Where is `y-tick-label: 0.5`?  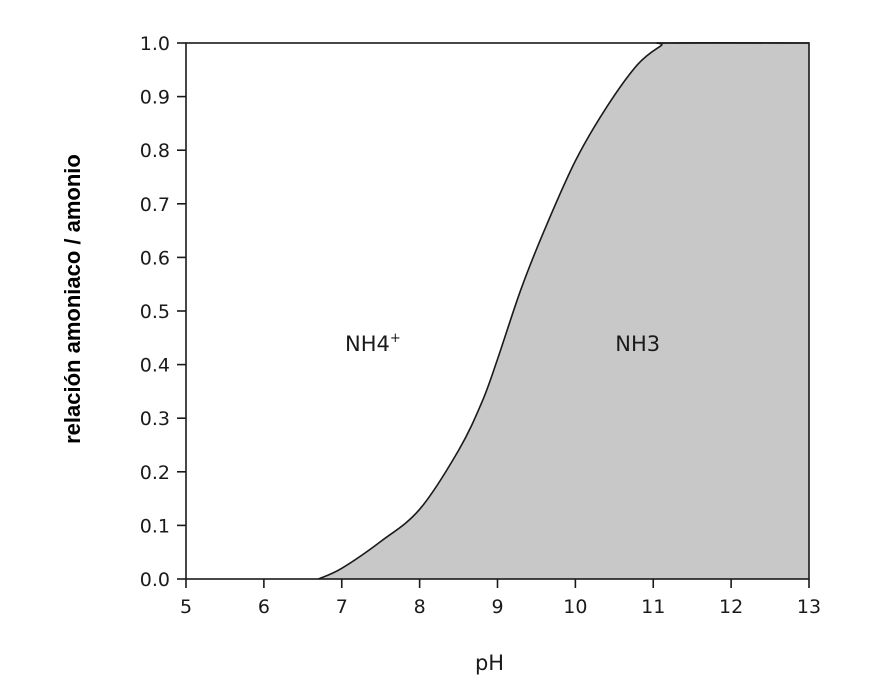
y-tick-label: 0.5 is located at coordinates (155, 312).